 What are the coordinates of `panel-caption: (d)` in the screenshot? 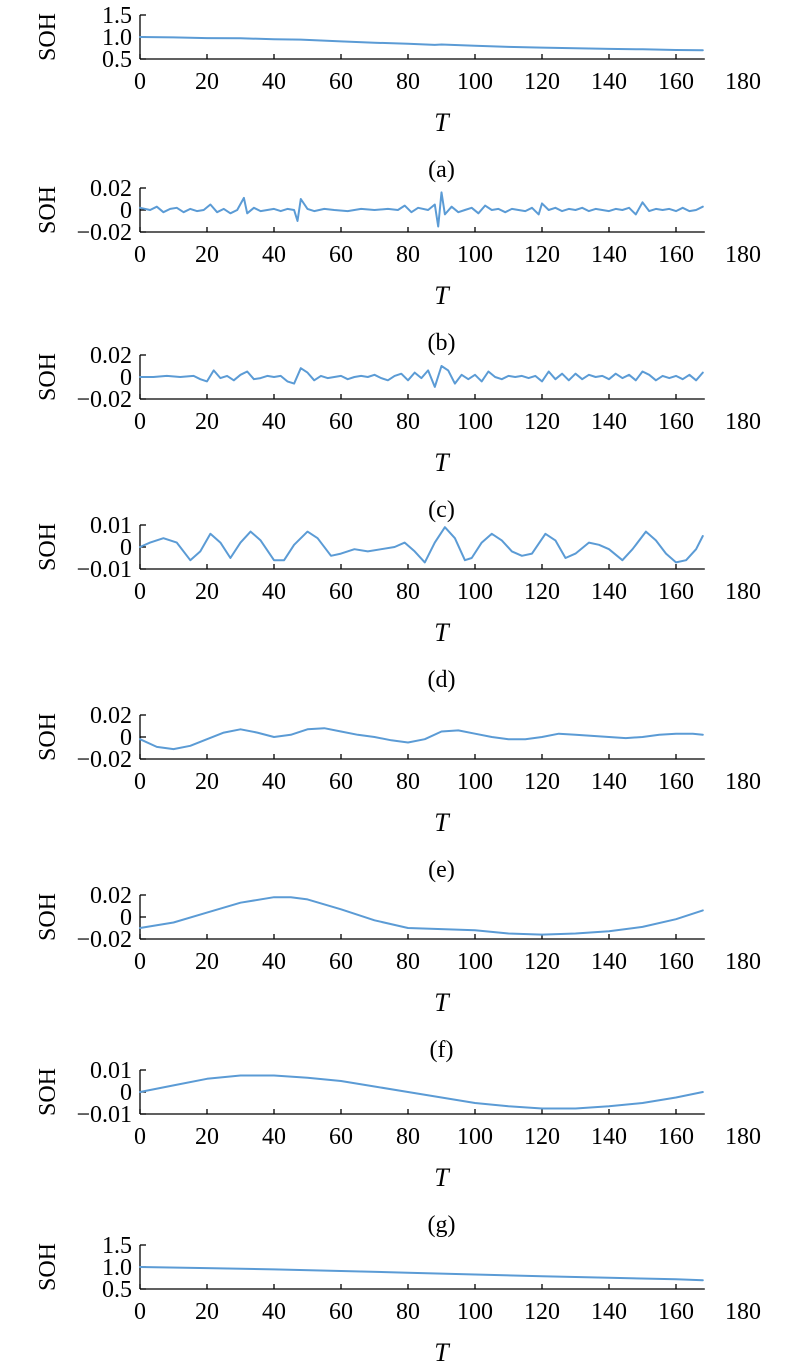 It's located at (442, 680).